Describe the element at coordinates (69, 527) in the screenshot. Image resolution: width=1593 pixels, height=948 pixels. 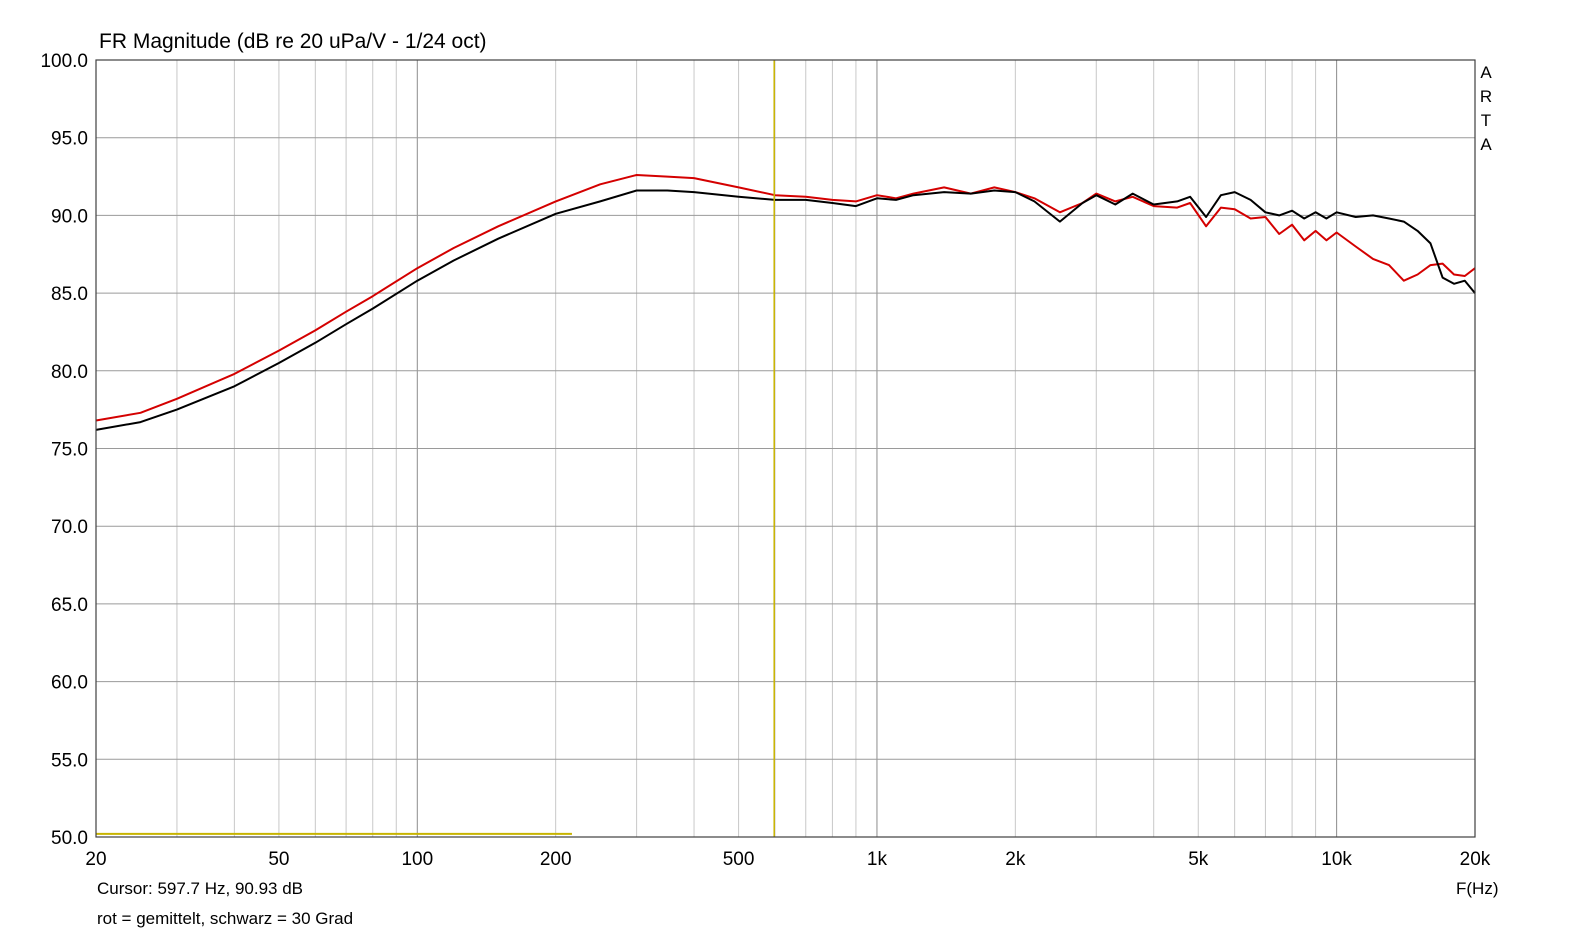
I see `y-tick-label: 70.0` at that location.